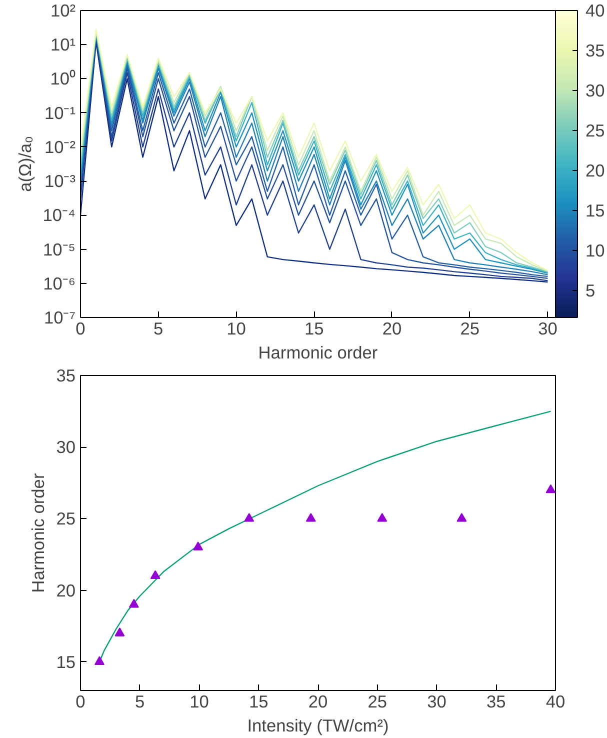 Image resolution: width=607 pixels, height=738 pixels. I want to click on y-tick-label: 10⁻⁶, so click(59, 283).